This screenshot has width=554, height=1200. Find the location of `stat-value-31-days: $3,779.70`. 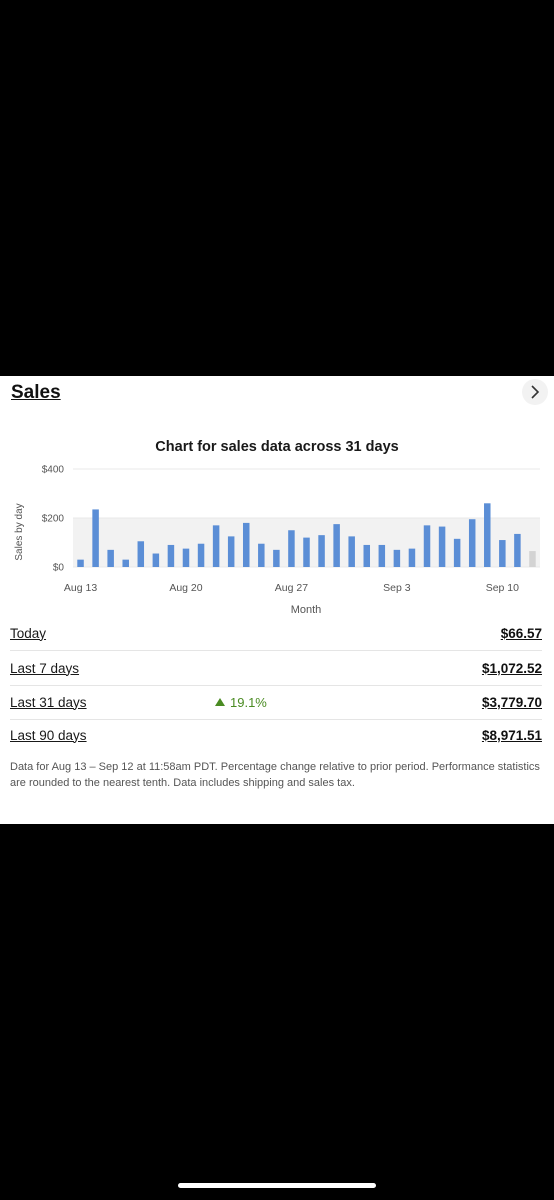

stat-value-31-days: $3,779.70 is located at coordinates (511, 702).